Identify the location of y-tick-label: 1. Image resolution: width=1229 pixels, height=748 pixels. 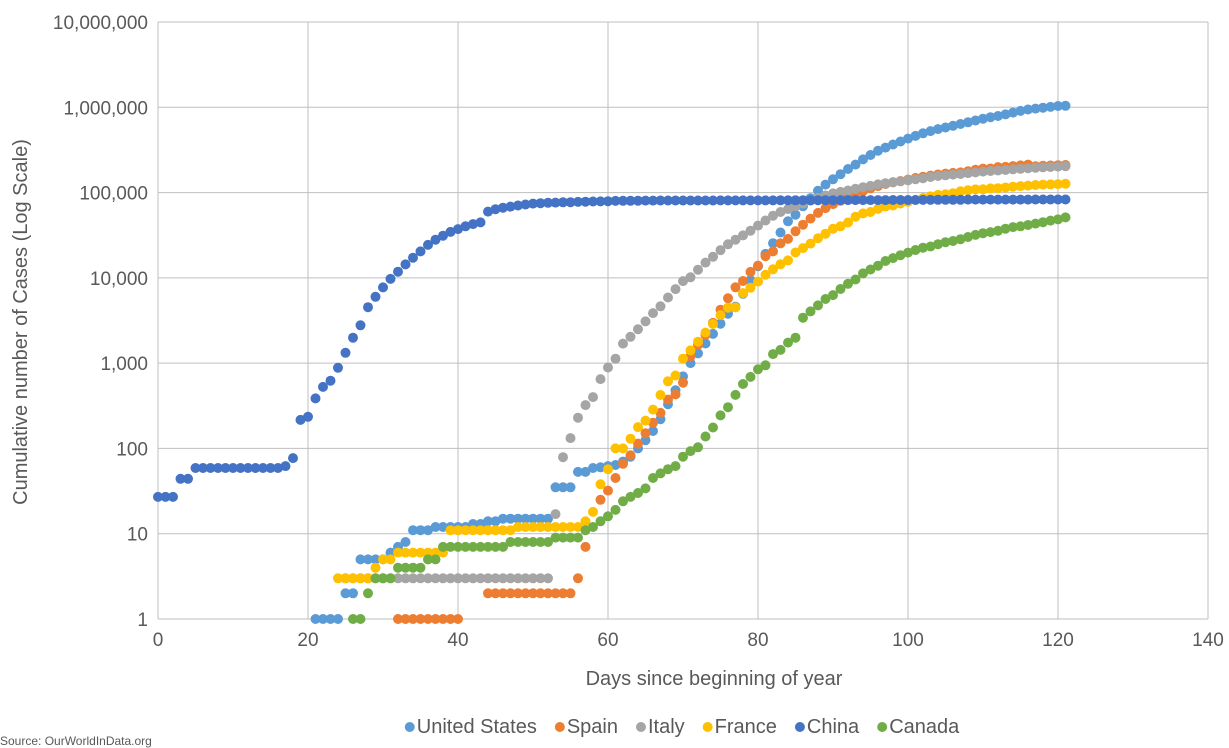
(142, 620).